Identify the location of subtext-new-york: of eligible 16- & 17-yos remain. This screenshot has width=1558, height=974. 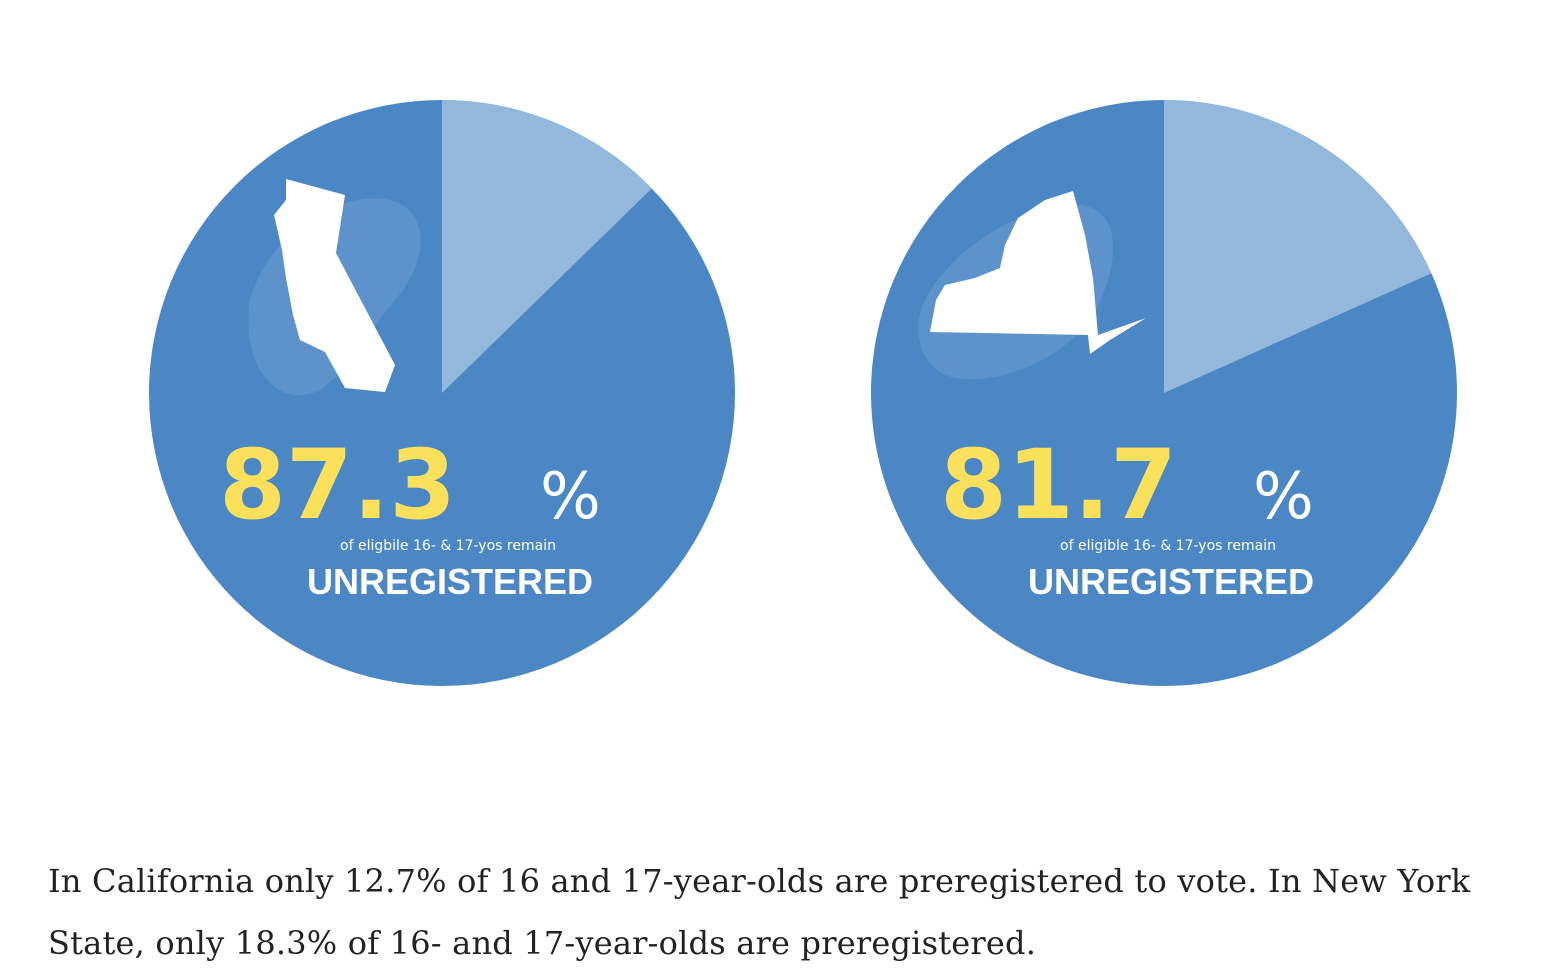
(1168, 546).